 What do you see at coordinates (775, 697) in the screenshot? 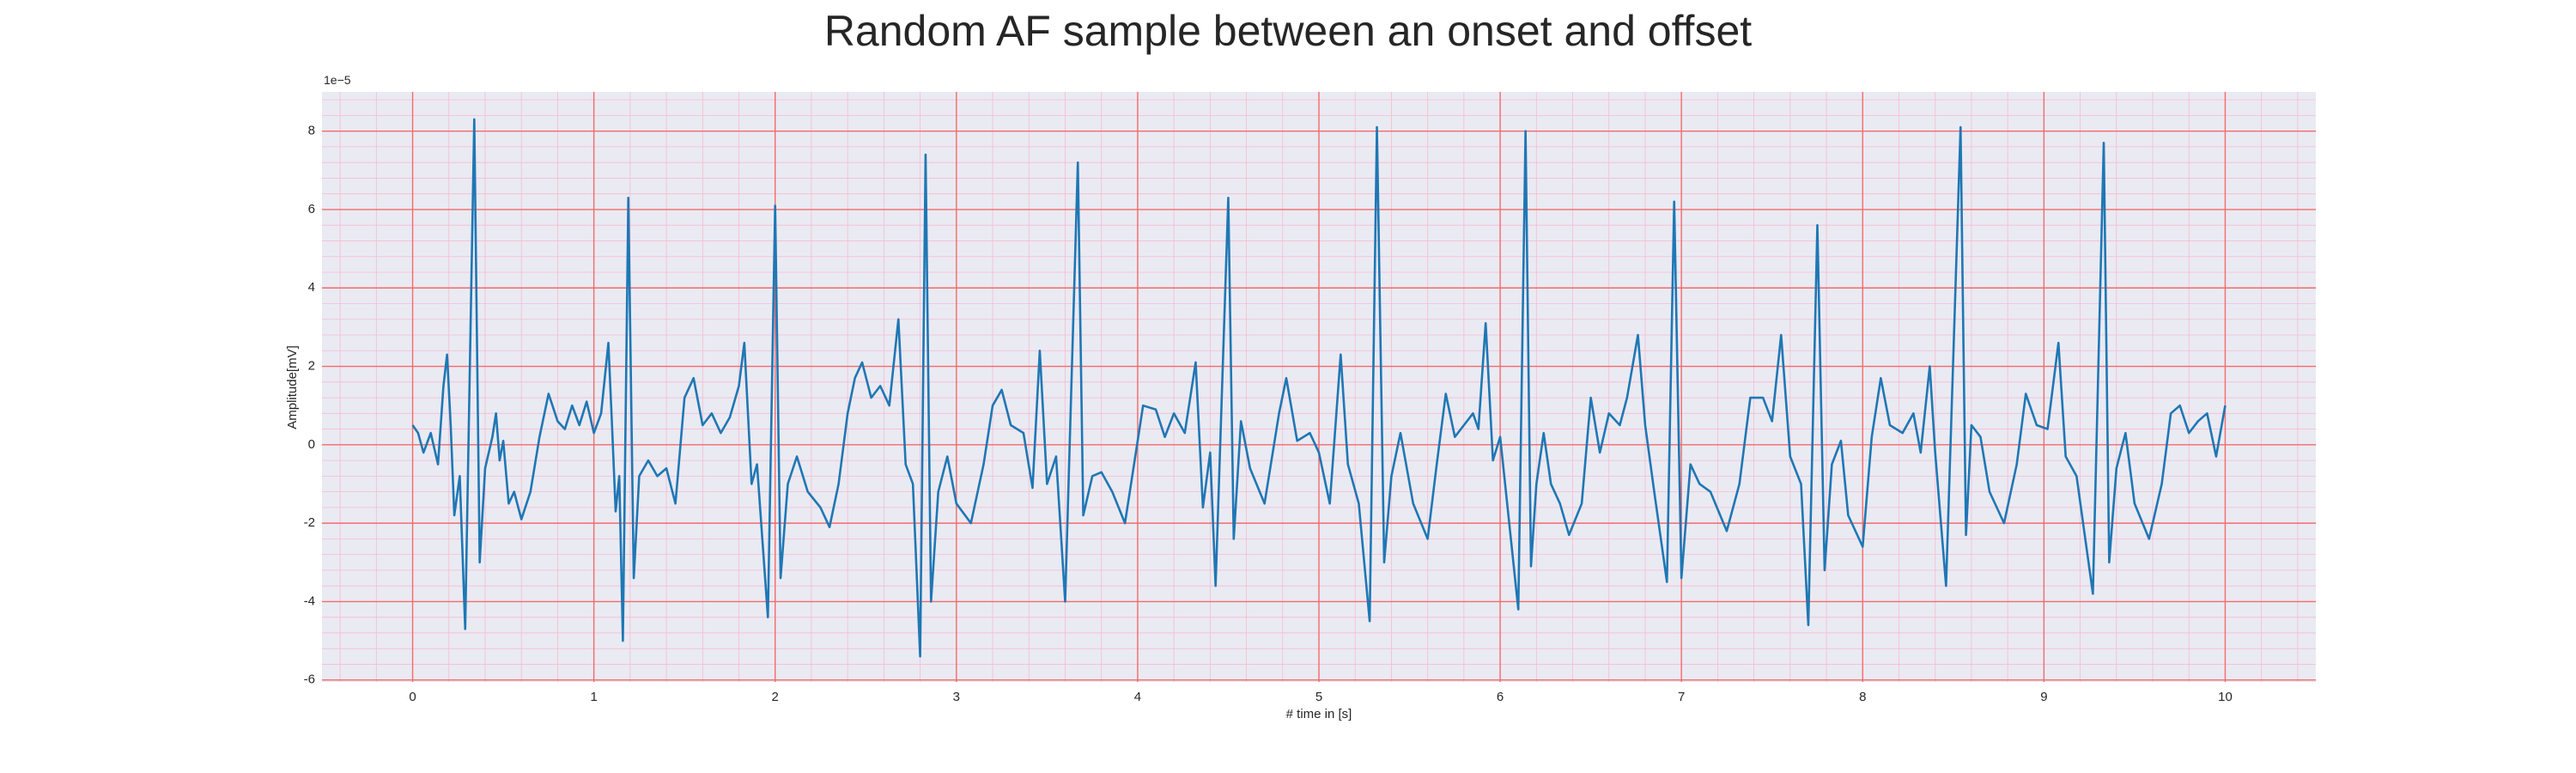
I see `x-tick-label: 2` at bounding box center [775, 697].